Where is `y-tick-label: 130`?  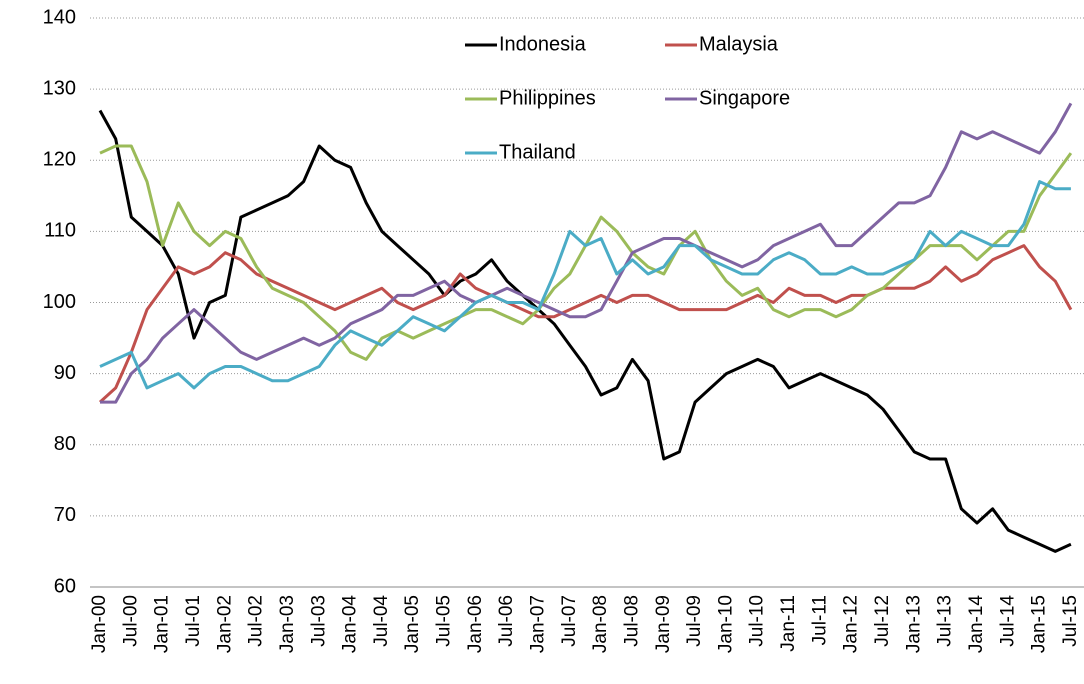
y-tick-label: 130 is located at coordinates (59, 88).